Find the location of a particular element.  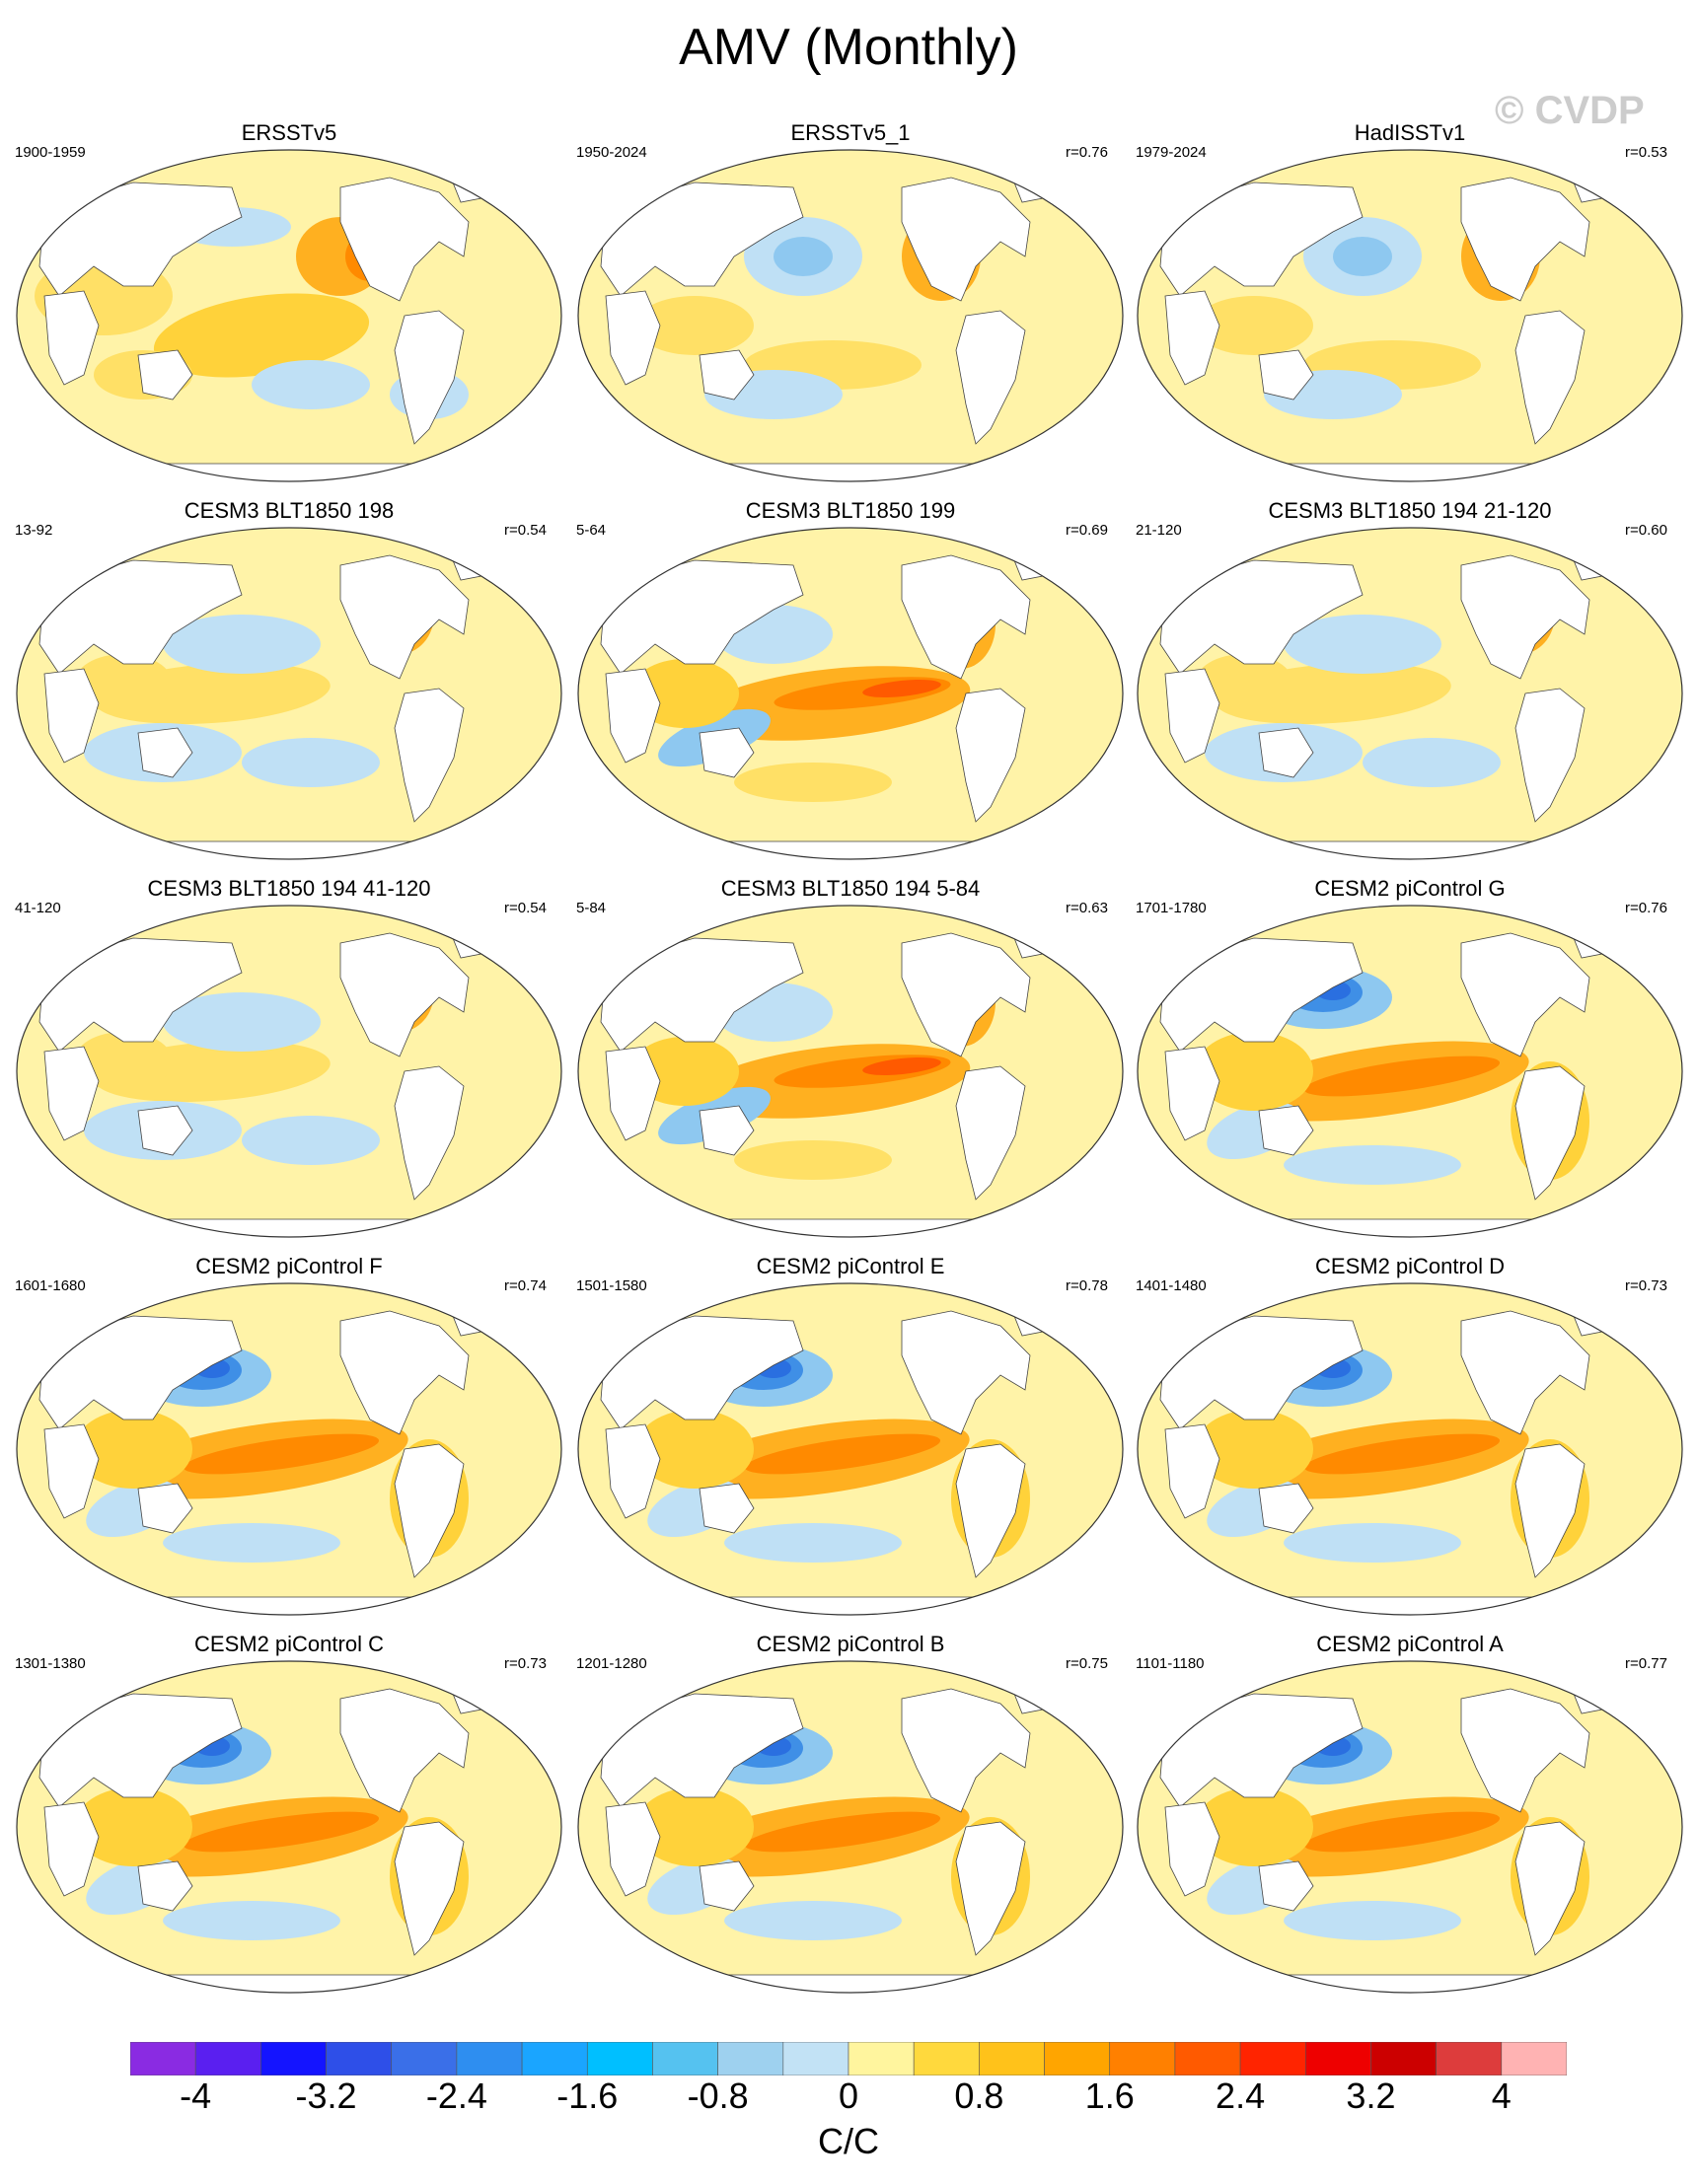

panel-title: CESM3 BLT1850 198 is located at coordinates (289, 510).